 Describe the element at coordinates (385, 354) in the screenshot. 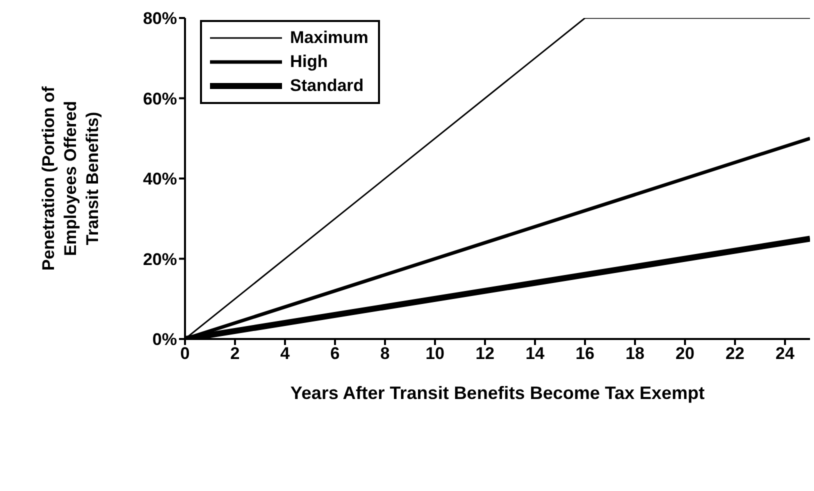

I see `x-tick-label: 8` at that location.